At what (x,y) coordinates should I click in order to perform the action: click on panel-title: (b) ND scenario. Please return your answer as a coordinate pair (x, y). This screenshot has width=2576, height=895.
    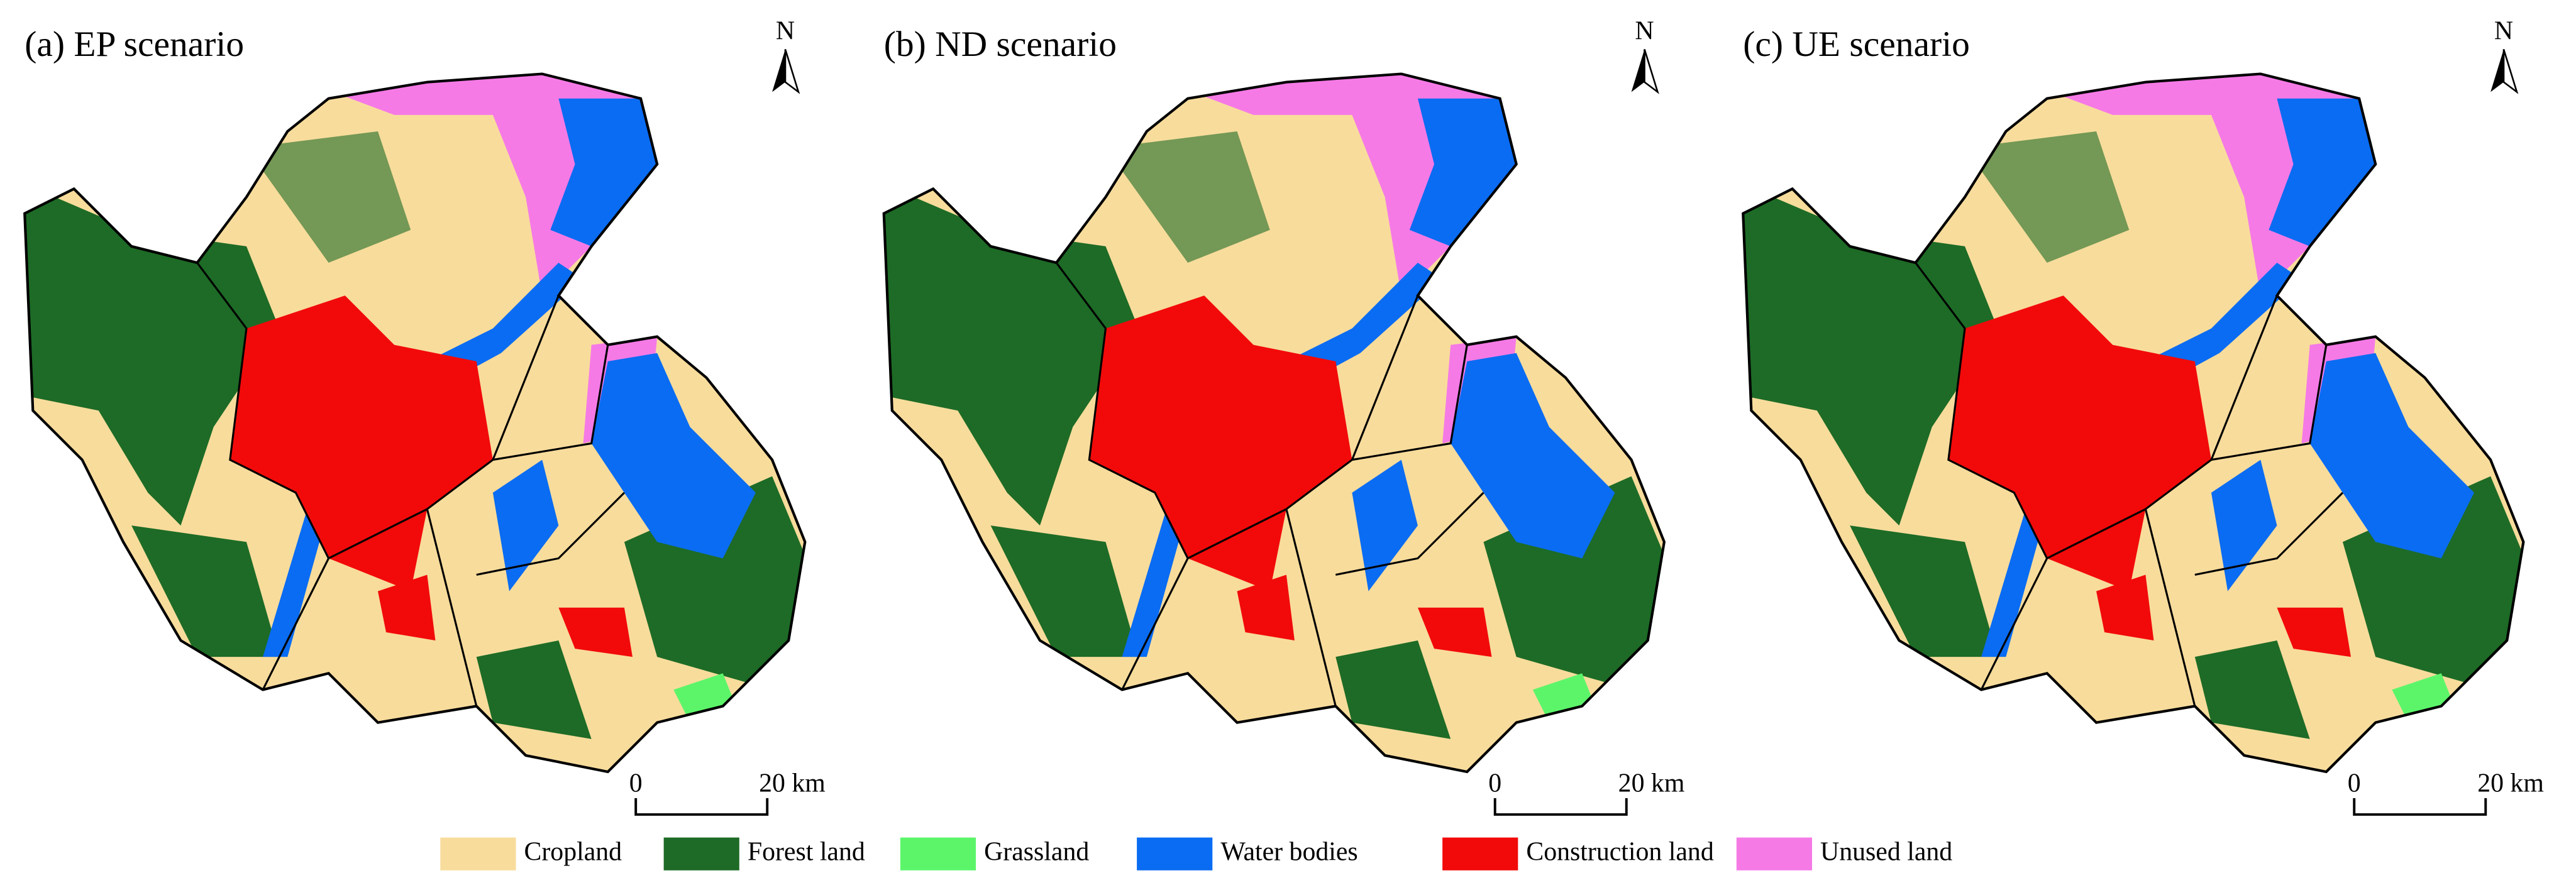
    Looking at the image, I should click on (1000, 45).